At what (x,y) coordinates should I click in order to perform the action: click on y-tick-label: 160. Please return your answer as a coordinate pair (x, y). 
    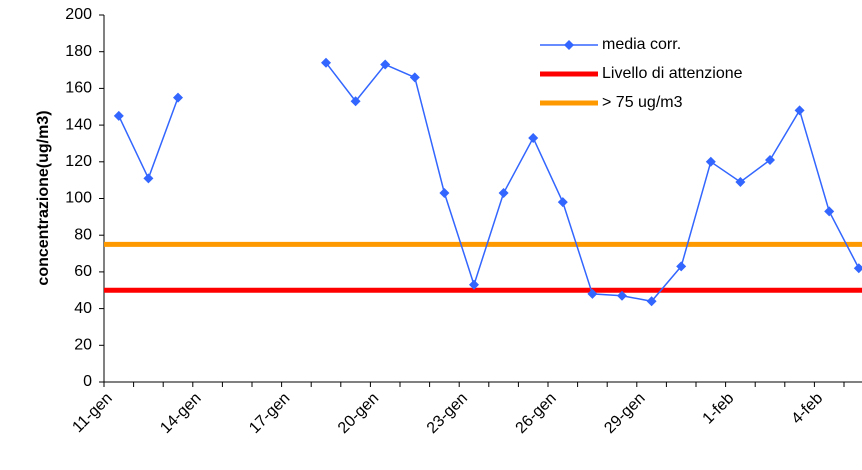
    Looking at the image, I should click on (78, 88).